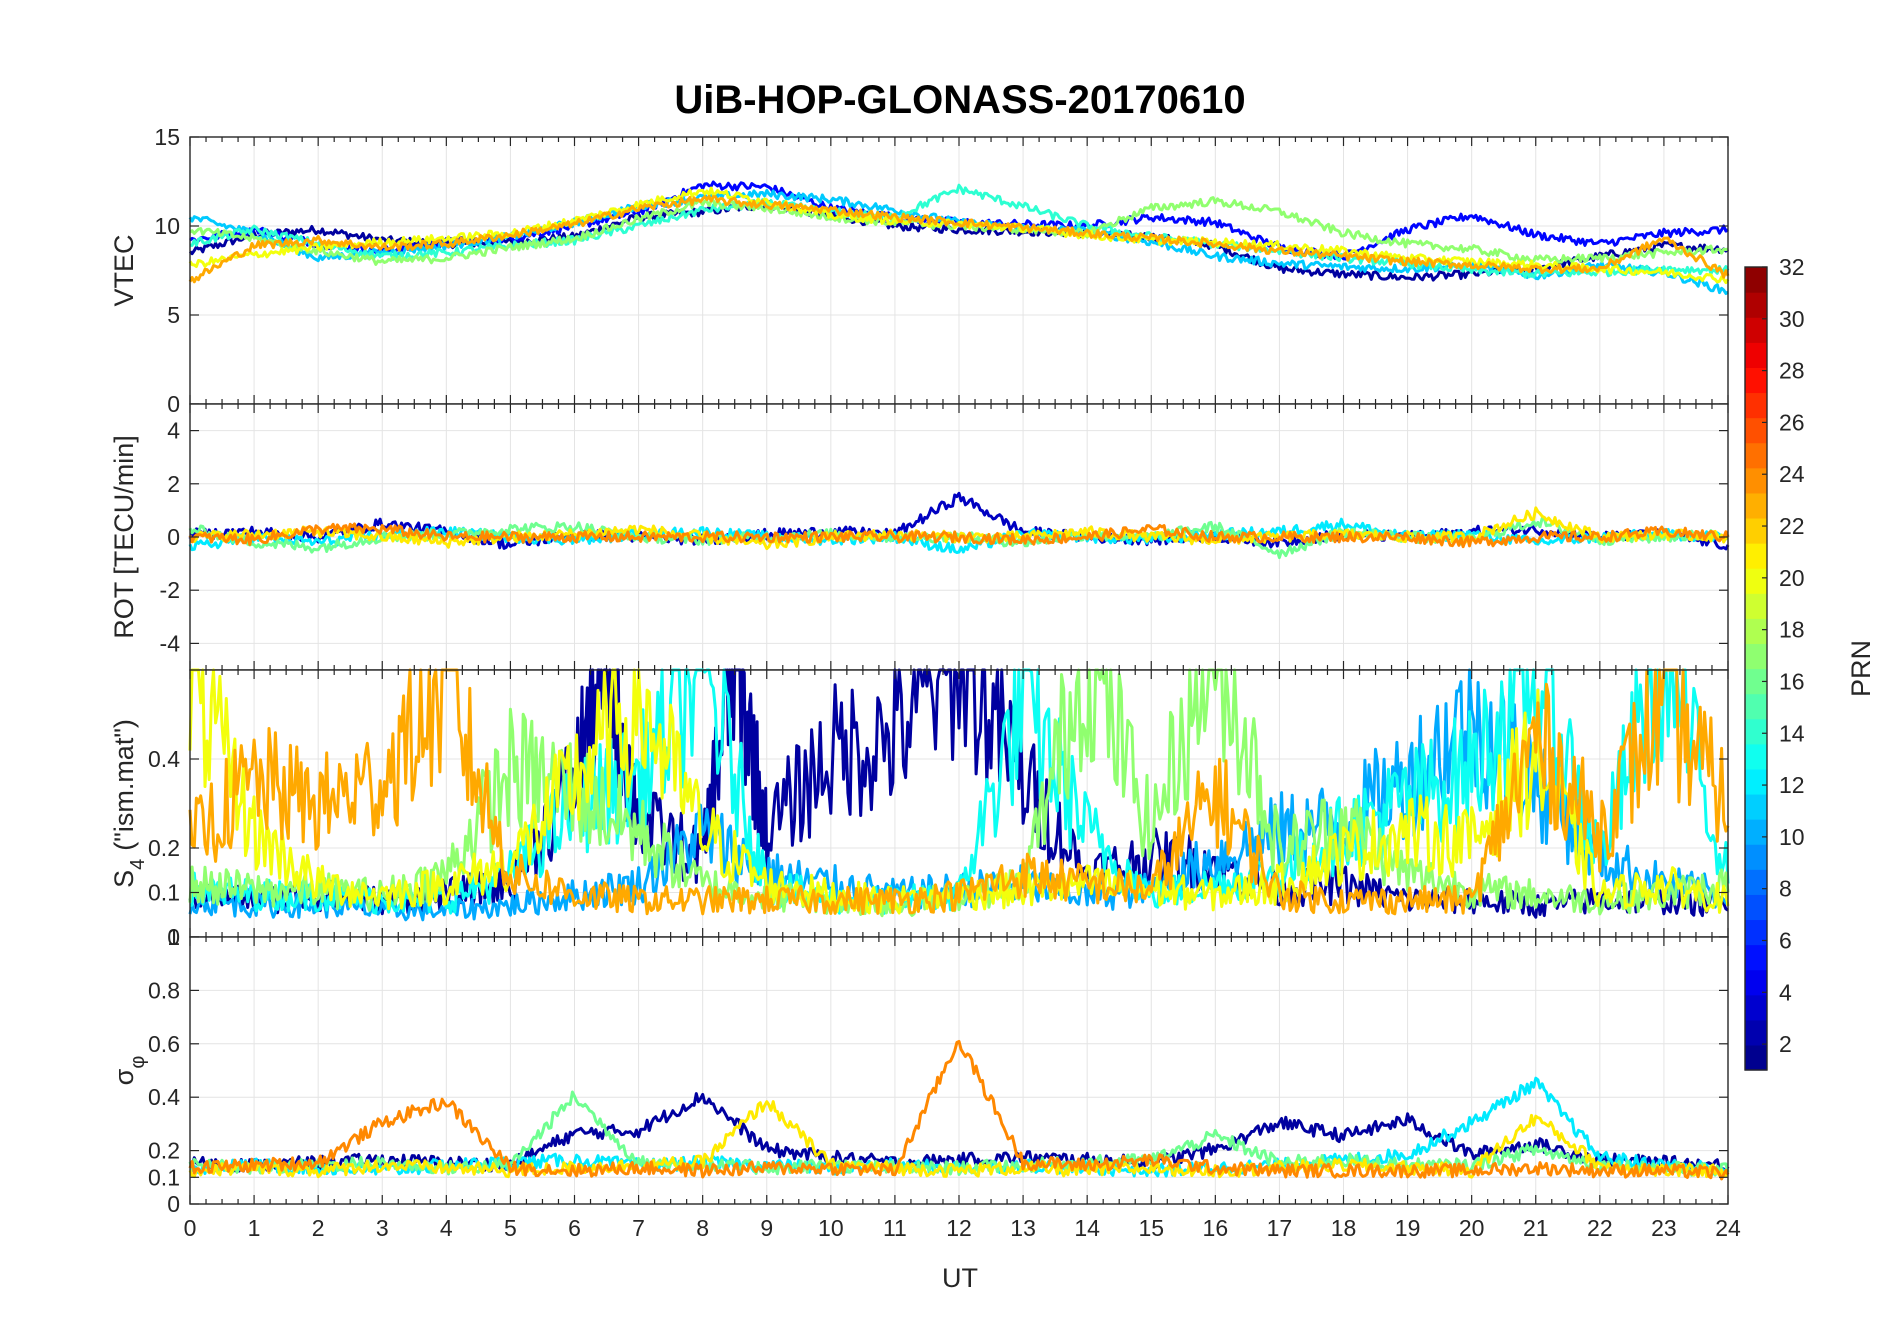 This screenshot has height=1330, width=1902. Describe the element at coordinates (1408, 1228) in the screenshot. I see `x-tick-label: 19` at that location.